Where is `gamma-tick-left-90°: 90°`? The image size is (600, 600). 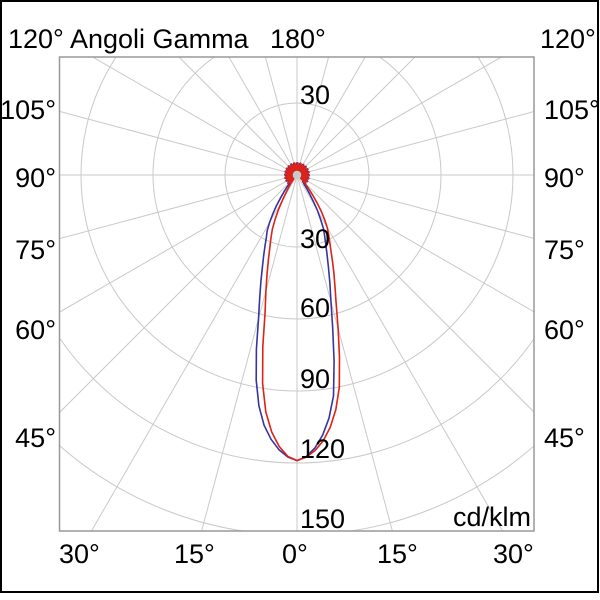 gamma-tick-left-90°: 90° is located at coordinates (35, 178).